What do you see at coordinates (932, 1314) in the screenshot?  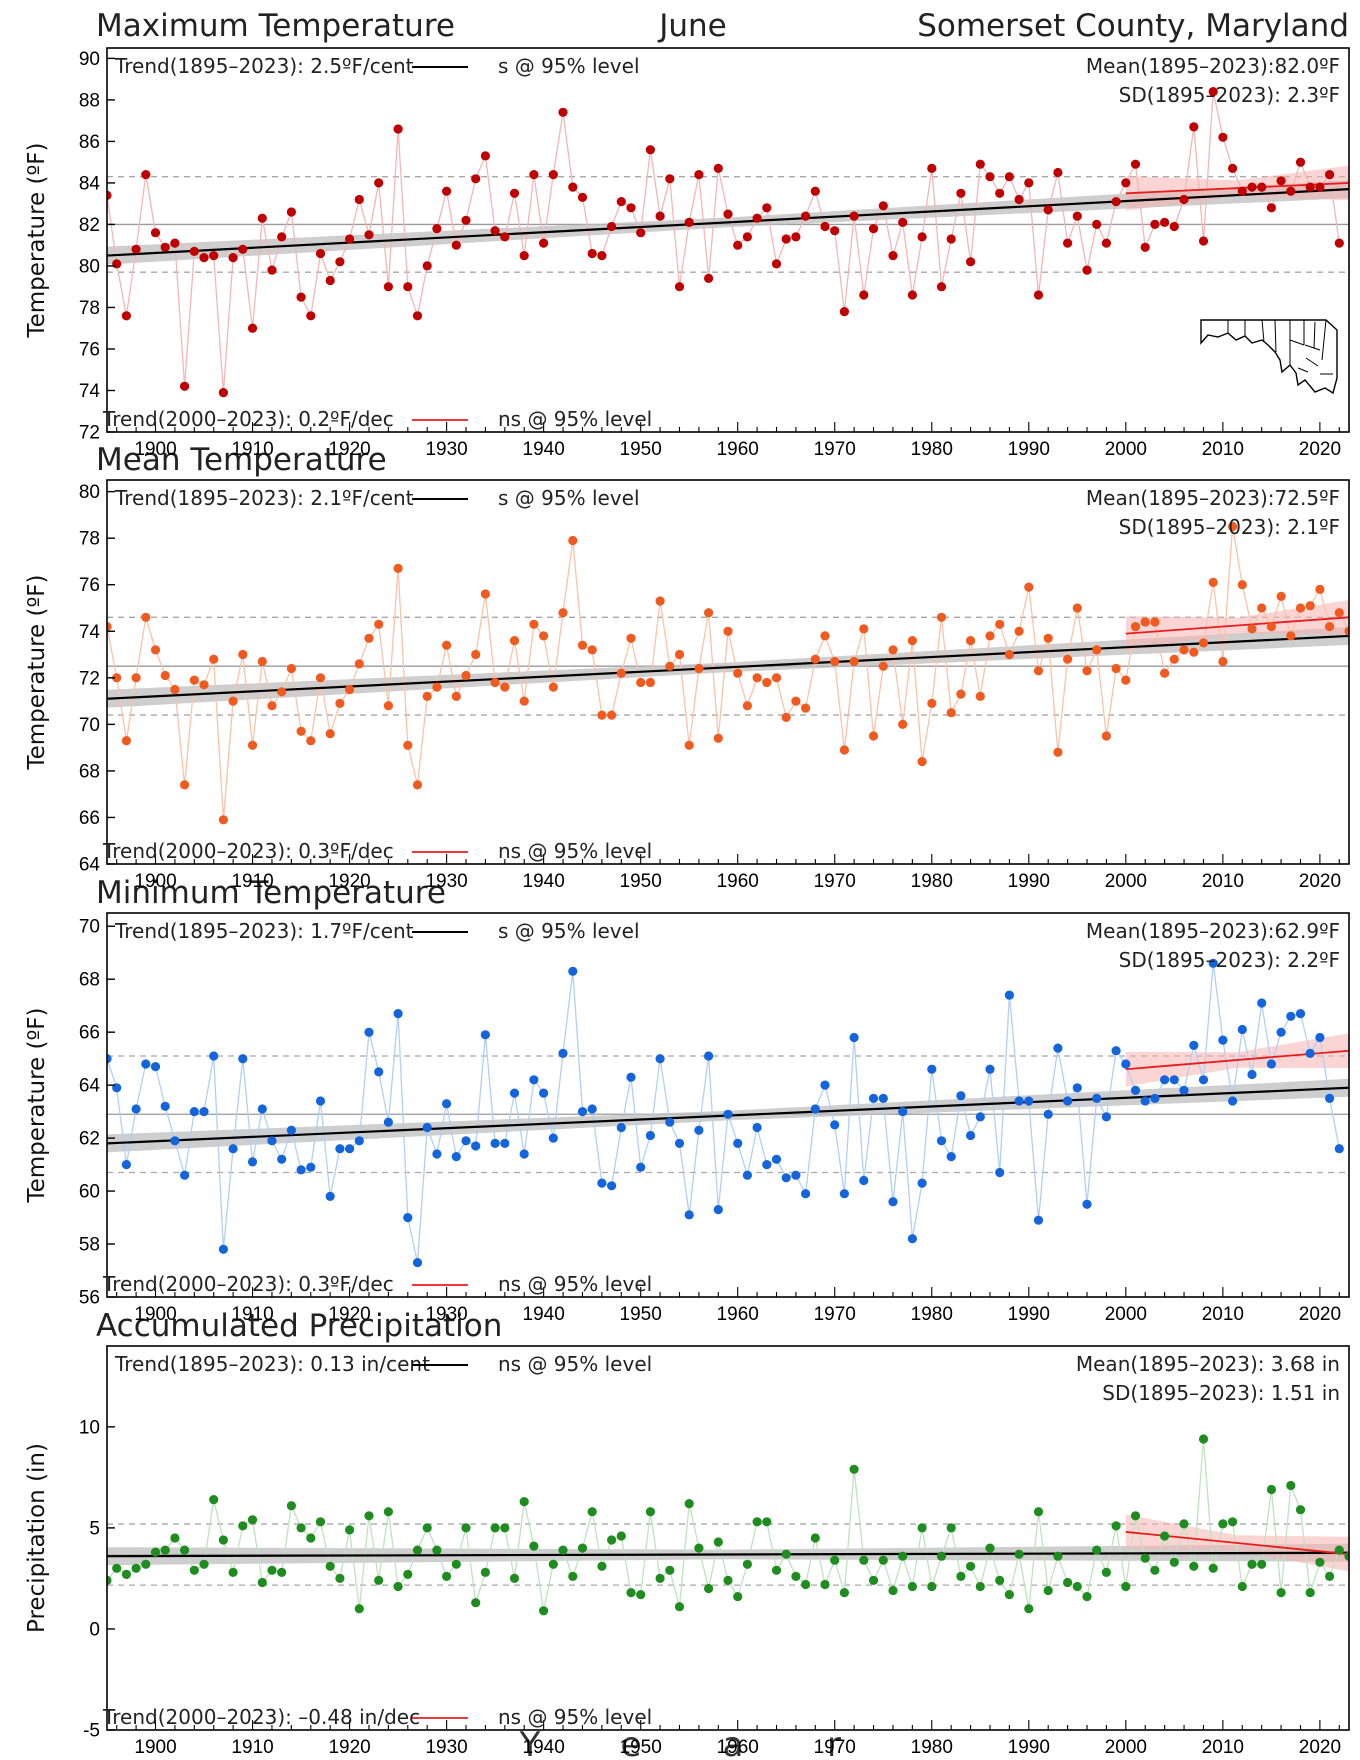 I see `x-tick-label: 1980` at bounding box center [932, 1314].